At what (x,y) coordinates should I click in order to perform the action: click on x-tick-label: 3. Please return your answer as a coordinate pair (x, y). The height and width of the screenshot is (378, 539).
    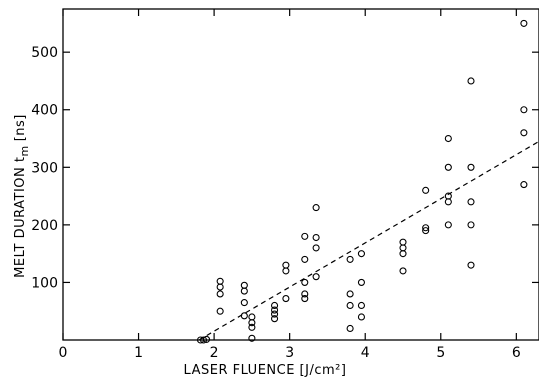
    Looking at the image, I should click on (289, 353).